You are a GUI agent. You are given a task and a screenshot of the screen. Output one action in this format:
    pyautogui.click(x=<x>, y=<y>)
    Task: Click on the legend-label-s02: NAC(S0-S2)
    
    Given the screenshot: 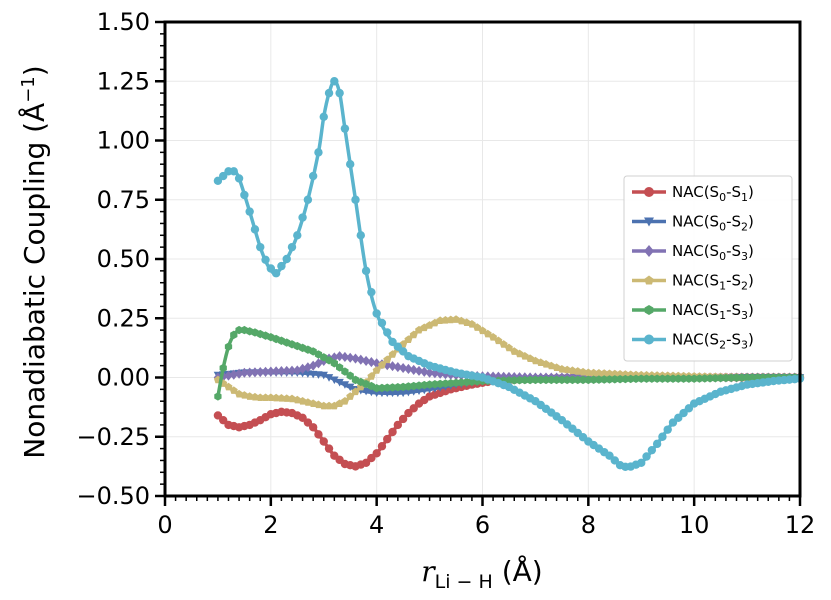 What is the action you would take?
    pyautogui.click(x=713, y=223)
    